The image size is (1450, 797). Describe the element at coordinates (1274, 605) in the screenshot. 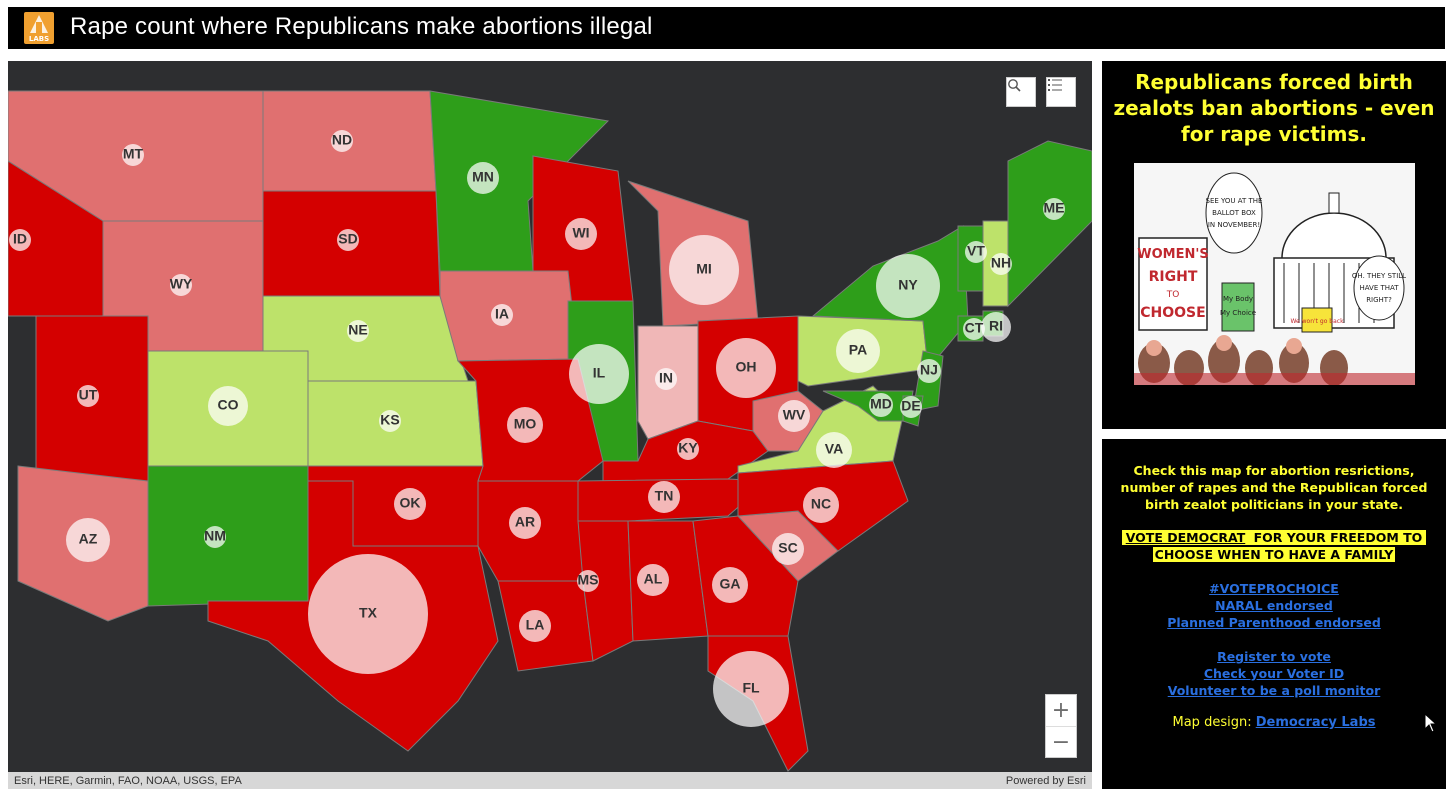

I see `naral-link: NARAL endorsed` at that location.